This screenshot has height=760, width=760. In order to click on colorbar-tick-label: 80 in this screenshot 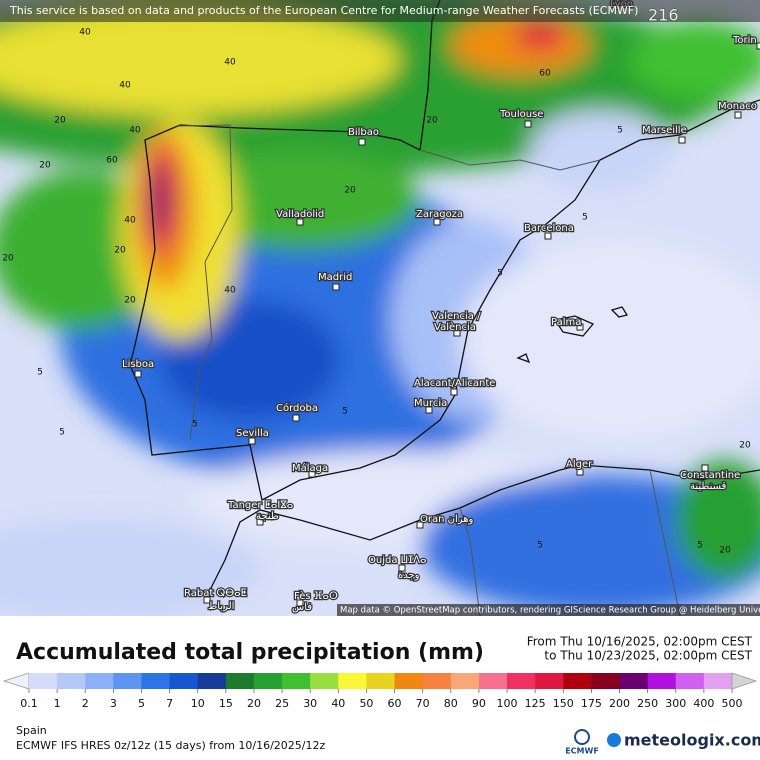, I will do `click(451, 703)`.